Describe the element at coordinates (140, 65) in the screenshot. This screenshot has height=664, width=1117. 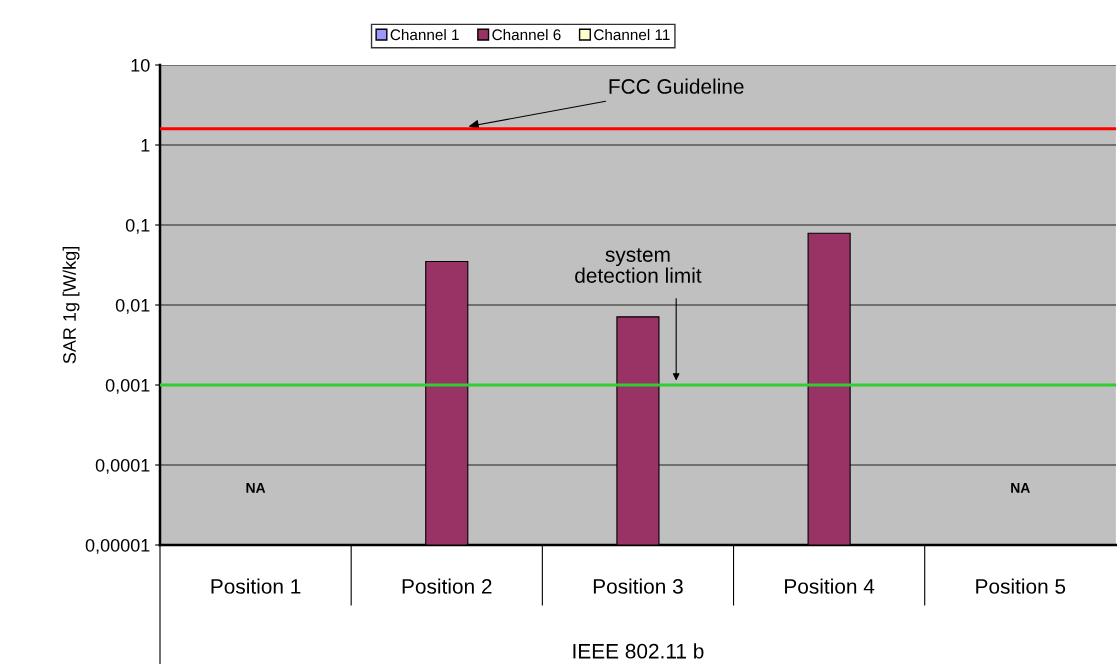
I see `y-tick-label: 10` at that location.